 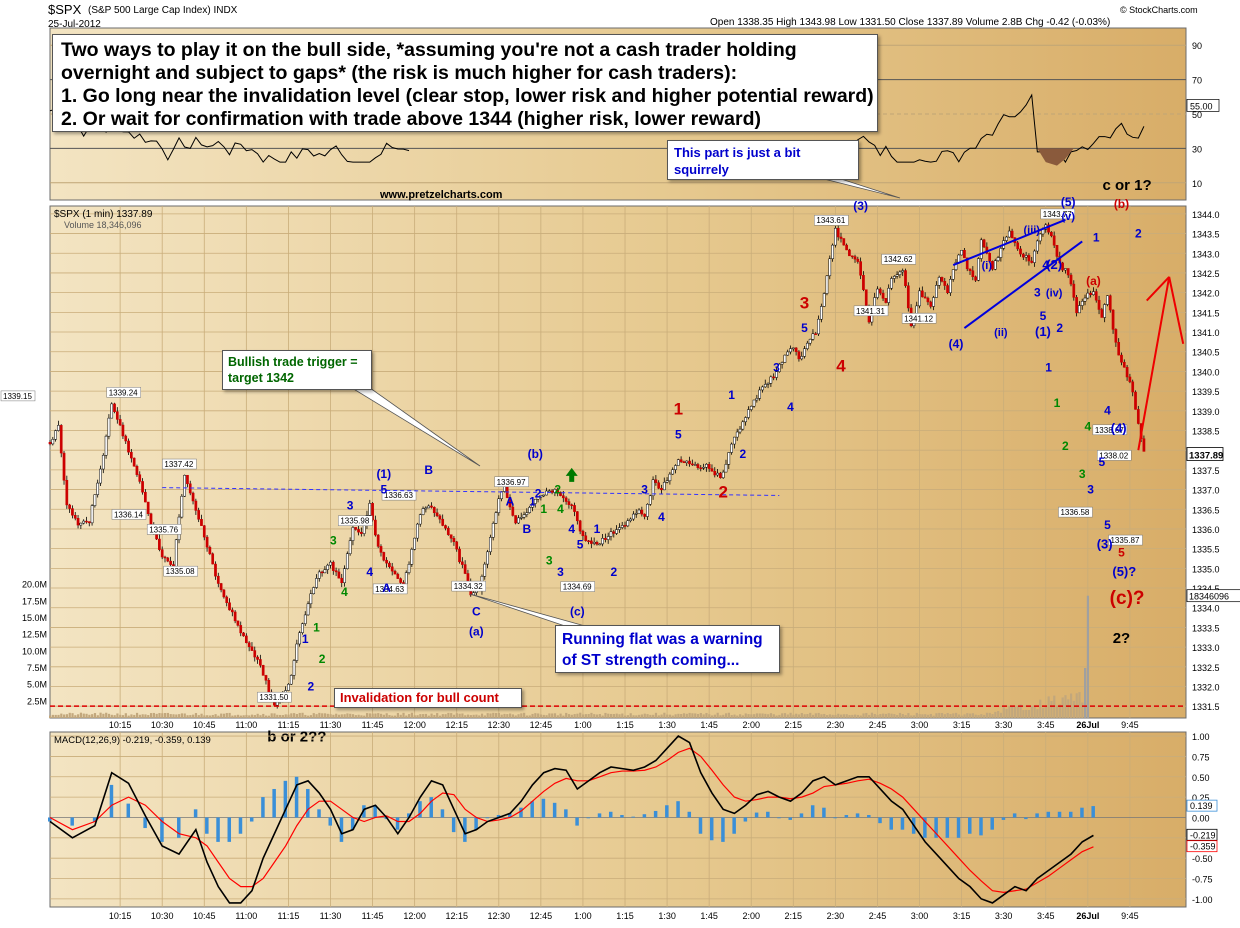 What do you see at coordinates (571, 529) in the screenshot?
I see `wave-label: 4` at bounding box center [571, 529].